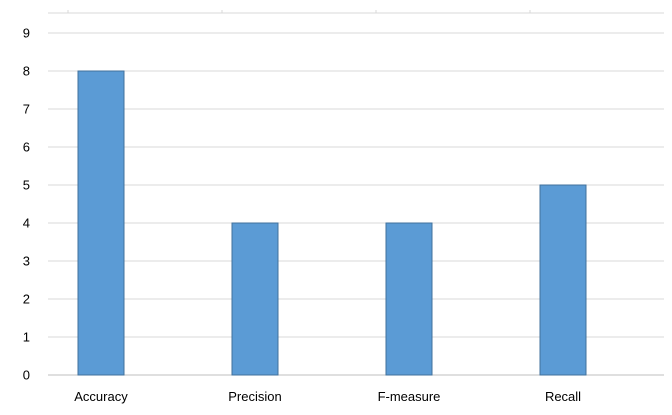  I want to click on y-tick-label: 2, so click(26, 299).